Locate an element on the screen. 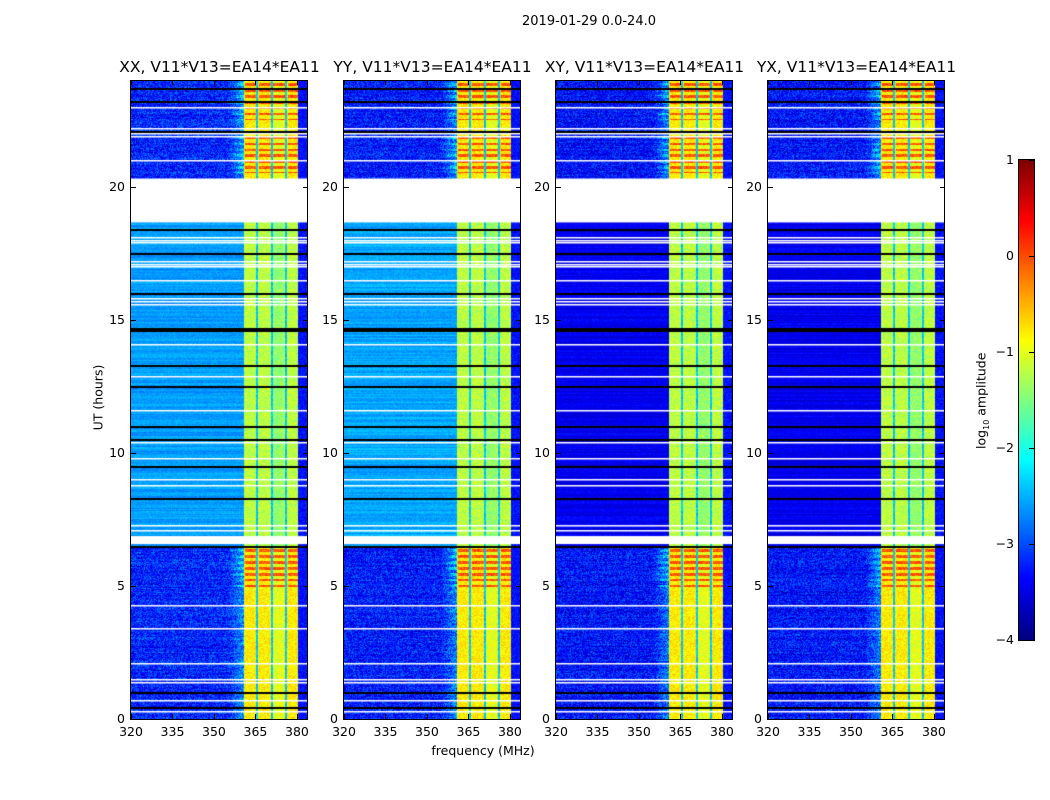 The height and width of the screenshot is (800, 1050). colorbar-tick-label: −1 is located at coordinates (1004, 351).